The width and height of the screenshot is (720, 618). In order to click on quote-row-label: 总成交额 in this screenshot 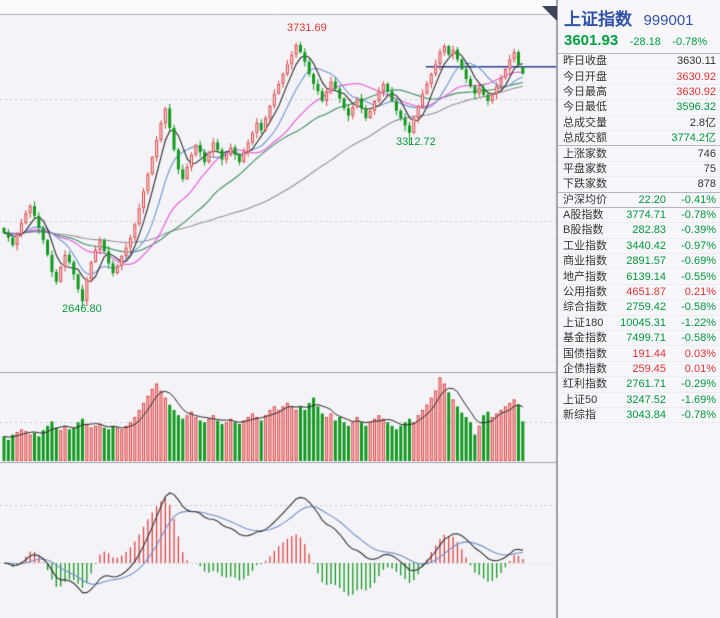, I will do `click(585, 138)`.